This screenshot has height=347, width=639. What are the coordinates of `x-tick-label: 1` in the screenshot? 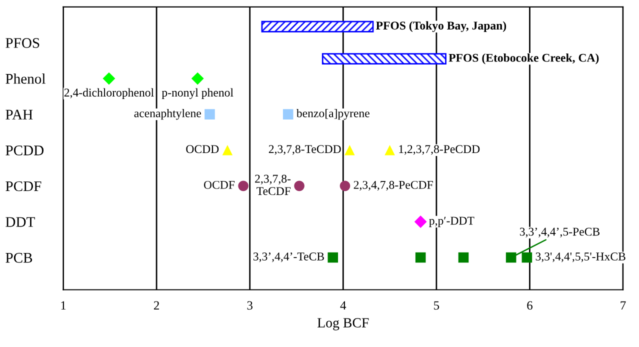 It's located at (63, 305).